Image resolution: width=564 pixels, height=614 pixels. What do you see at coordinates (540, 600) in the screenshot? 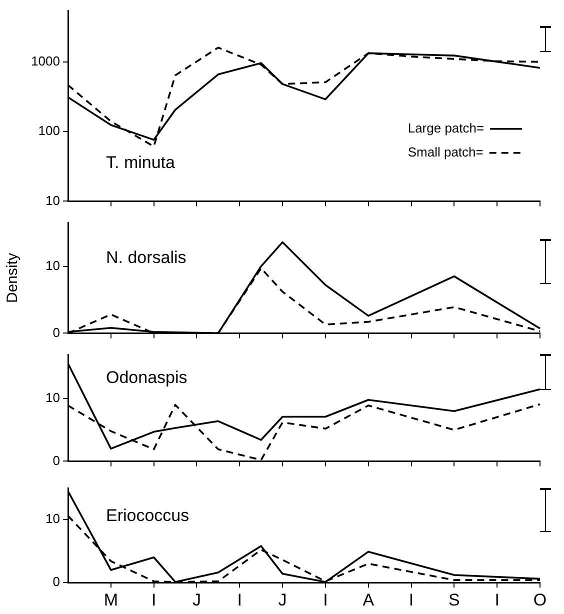
I see `x-tick-label: O` at bounding box center [540, 600].